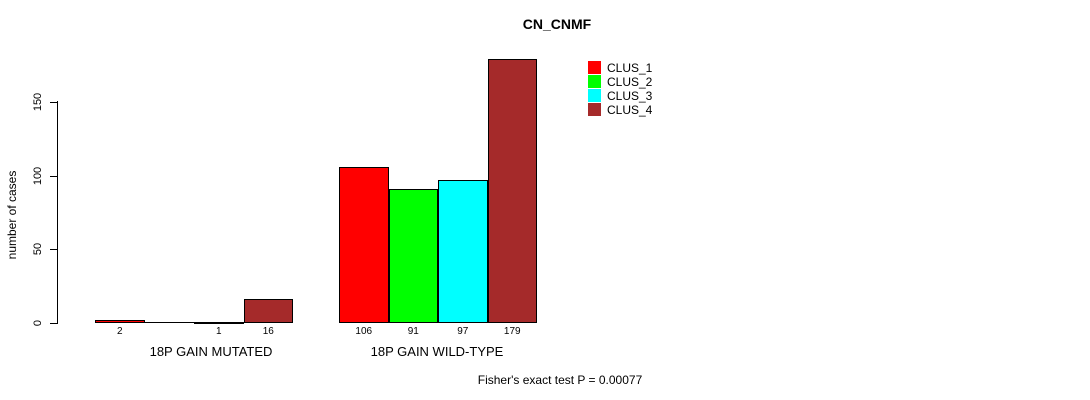  What do you see at coordinates (557, 24) in the screenshot?
I see `chart-title: CN_CNMF` at bounding box center [557, 24].